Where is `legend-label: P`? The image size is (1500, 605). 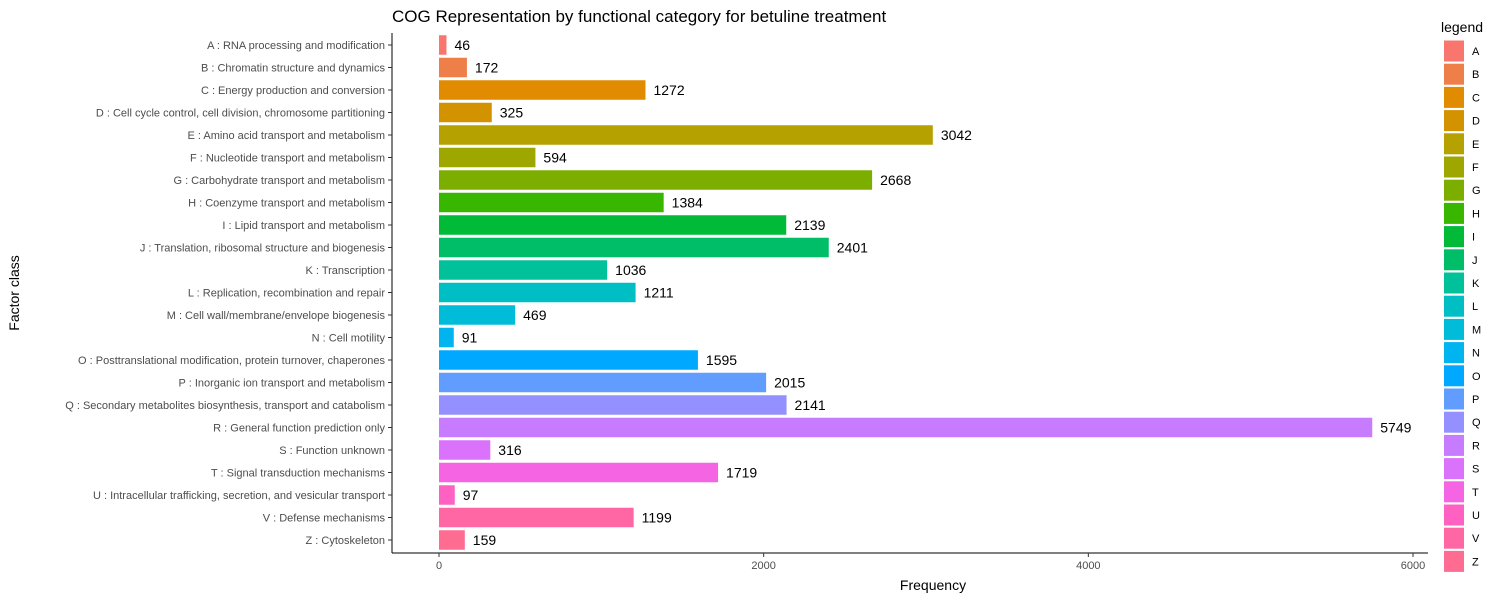
legend-label: P is located at coordinates (1475, 400).